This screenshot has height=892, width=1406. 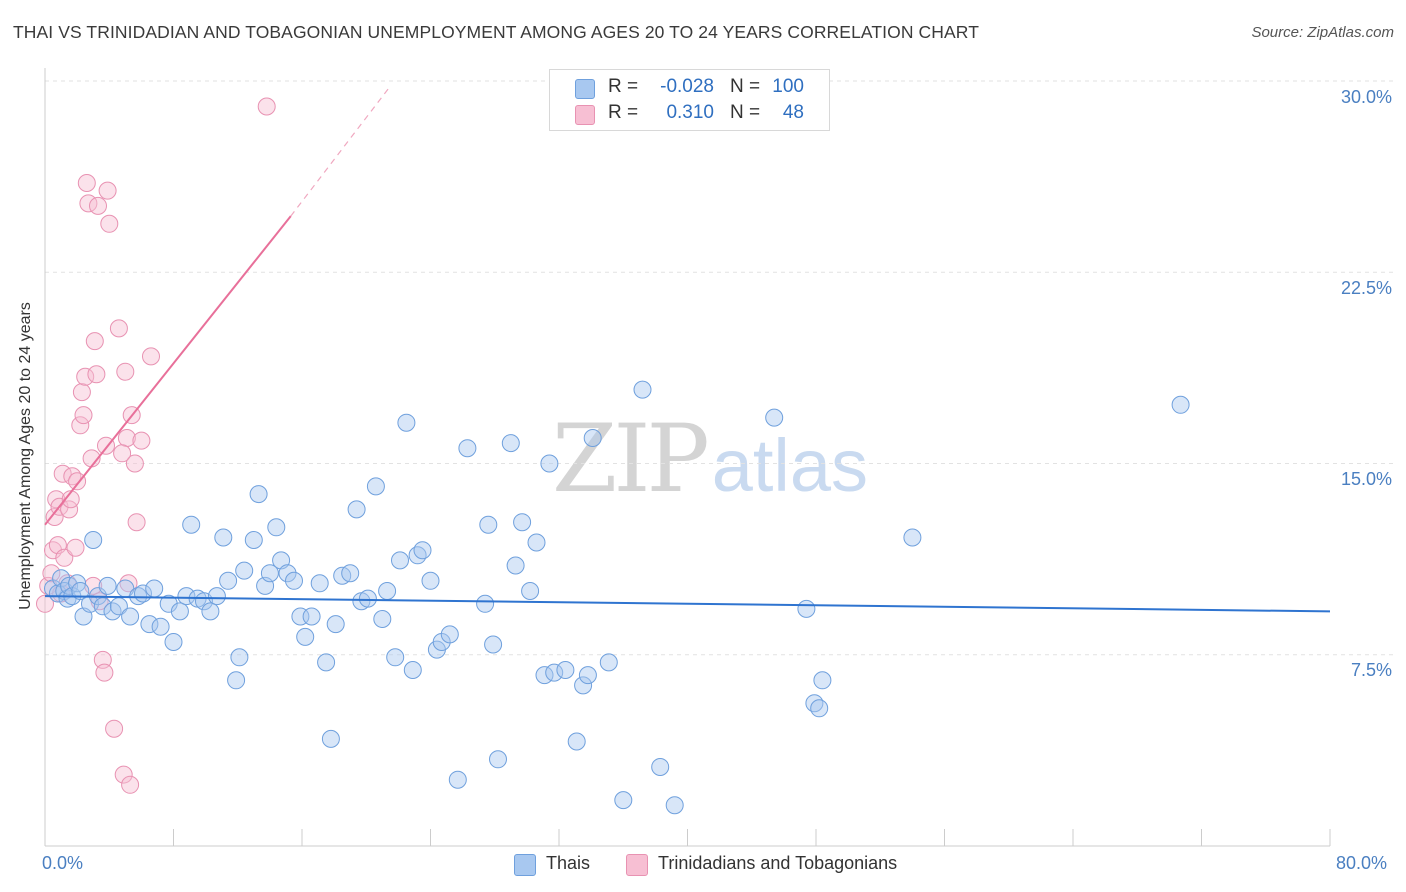 What do you see at coordinates (1362, 863) in the screenshot?
I see `x-tick-label-max: 80.0%` at bounding box center [1362, 863].